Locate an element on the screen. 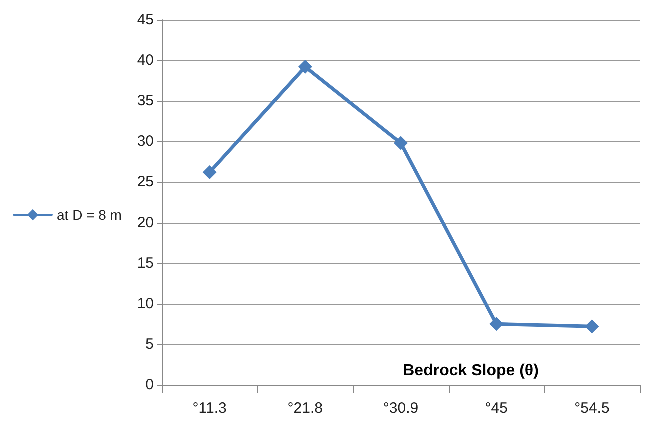 This screenshot has width=658, height=430. y-tick-label: 15 is located at coordinates (145, 263).